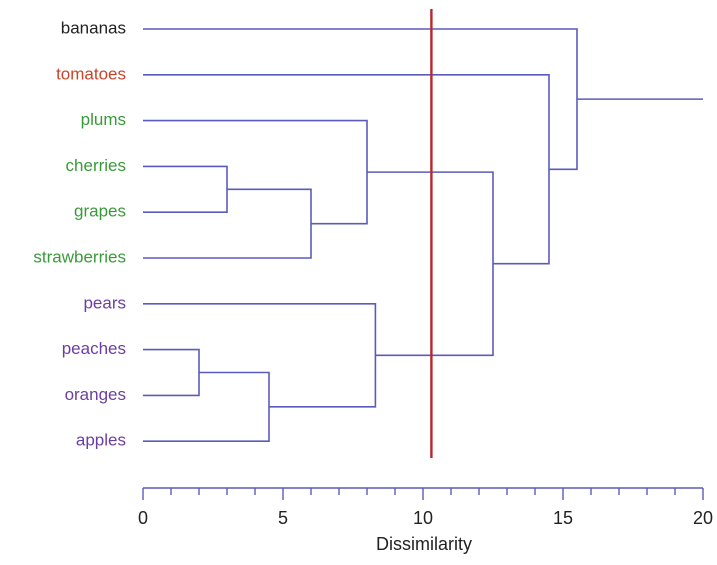  I want to click on tick-label-5: 5, so click(283, 518).